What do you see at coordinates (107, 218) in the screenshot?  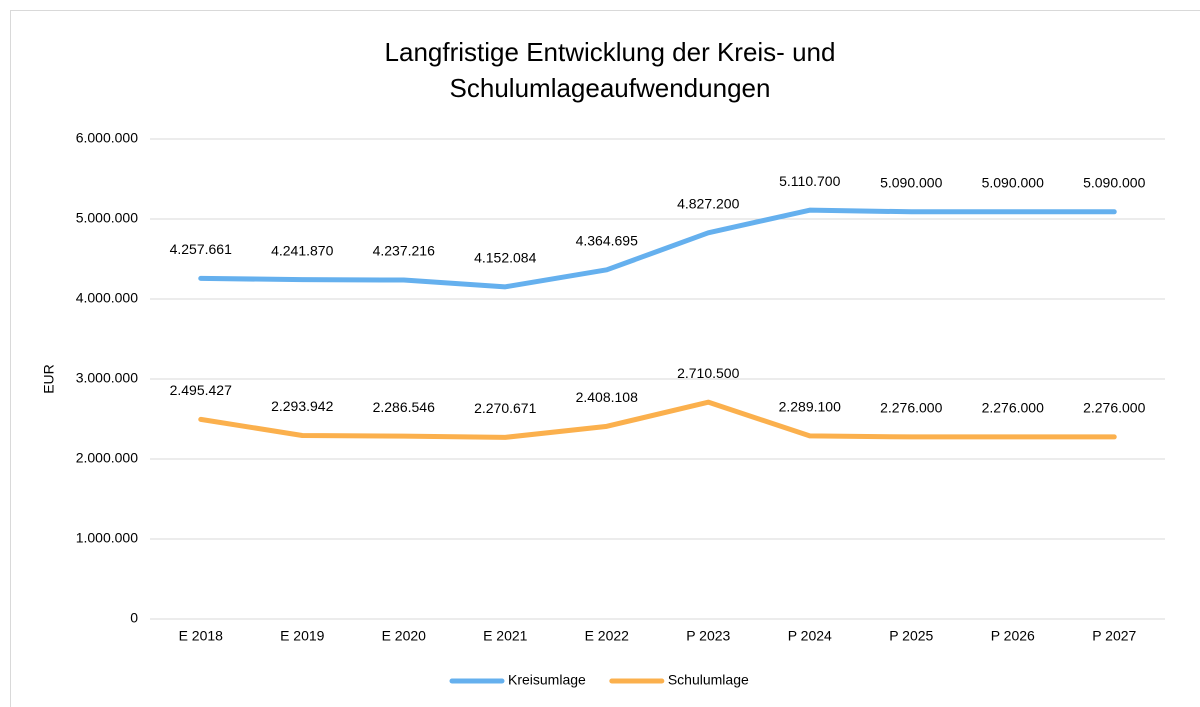 I see `y-tick-label: 5.000.000` at bounding box center [107, 218].